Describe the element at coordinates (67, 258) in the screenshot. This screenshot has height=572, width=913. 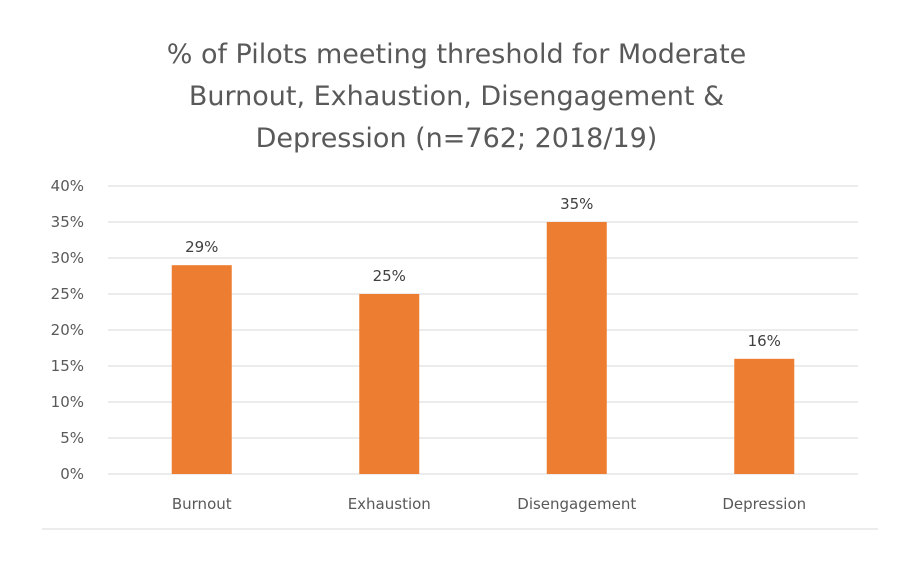
I see `y-tick-label: 30%` at that location.